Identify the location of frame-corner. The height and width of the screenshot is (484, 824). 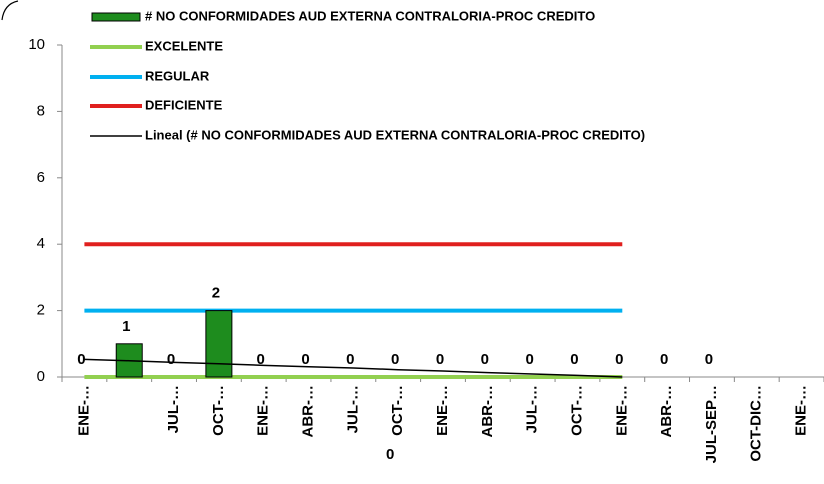
(10, 10).